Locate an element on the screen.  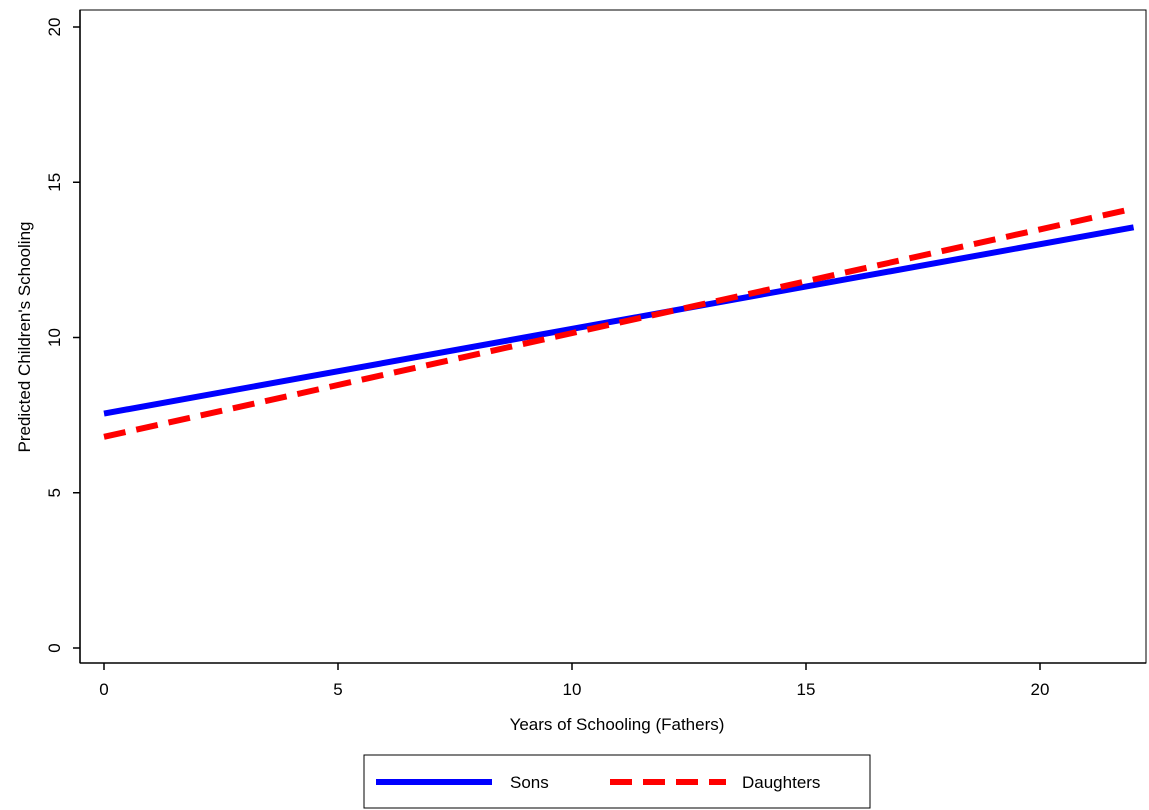
y-tick-label: 5 is located at coordinates (54, 492).